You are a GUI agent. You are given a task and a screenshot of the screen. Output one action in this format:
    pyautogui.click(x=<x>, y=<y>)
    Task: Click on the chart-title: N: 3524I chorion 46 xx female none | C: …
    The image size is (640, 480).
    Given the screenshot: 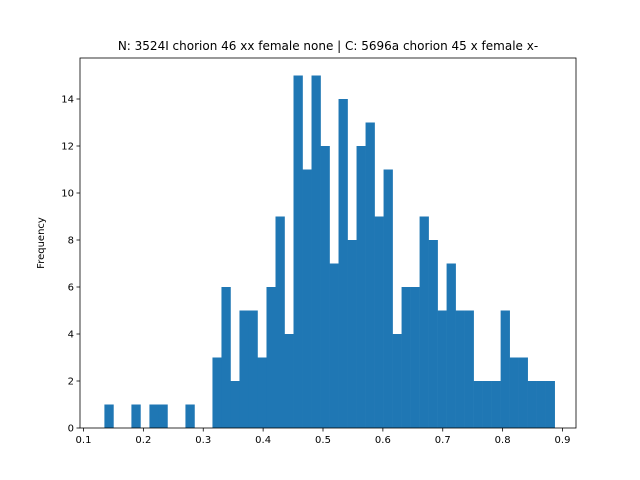 What is the action you would take?
    pyautogui.click(x=328, y=46)
    